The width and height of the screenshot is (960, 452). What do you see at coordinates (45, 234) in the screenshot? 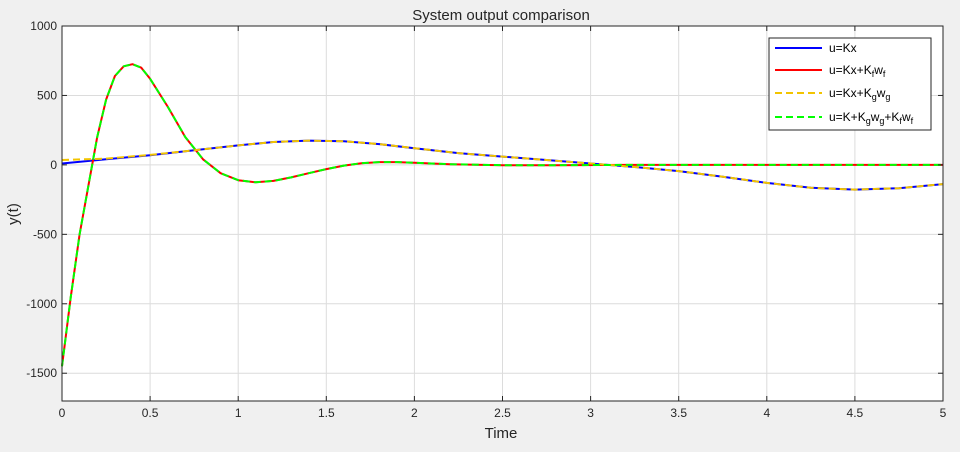
I see `y-tick-label: -500` at bounding box center [45, 234].